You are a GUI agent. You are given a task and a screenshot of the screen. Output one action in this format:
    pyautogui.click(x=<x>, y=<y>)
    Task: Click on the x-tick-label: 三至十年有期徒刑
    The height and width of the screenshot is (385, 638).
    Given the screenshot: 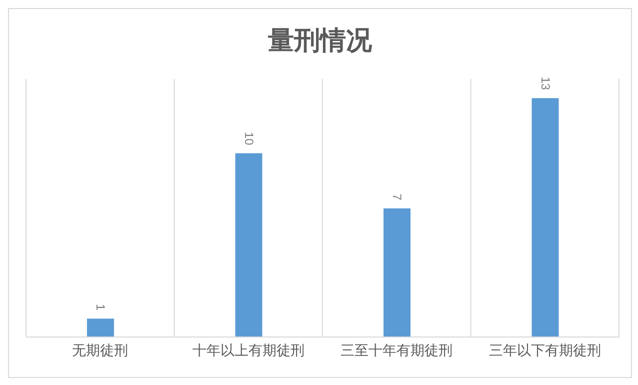 What is the action you would take?
    pyautogui.click(x=396, y=350)
    